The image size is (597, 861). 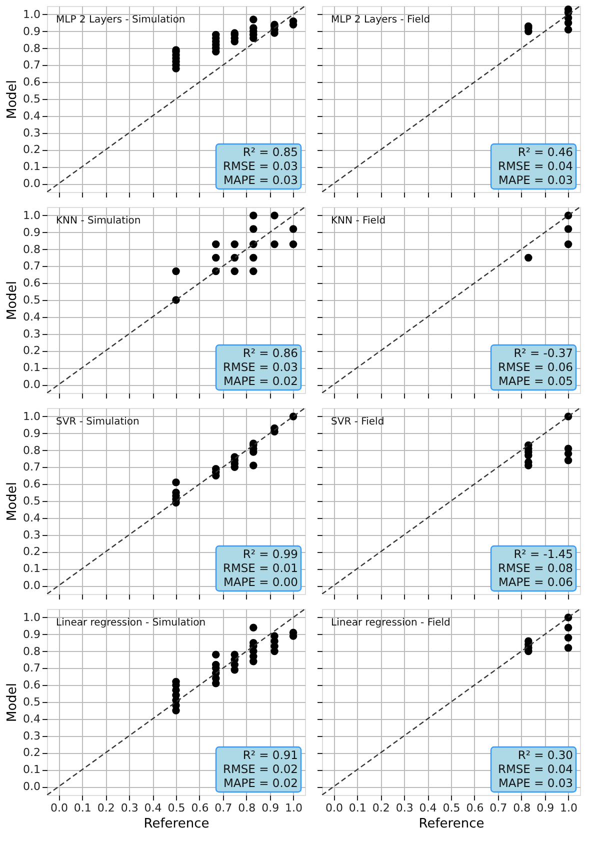 I want to click on annotation: R² = 0.99, so click(x=270, y=554).